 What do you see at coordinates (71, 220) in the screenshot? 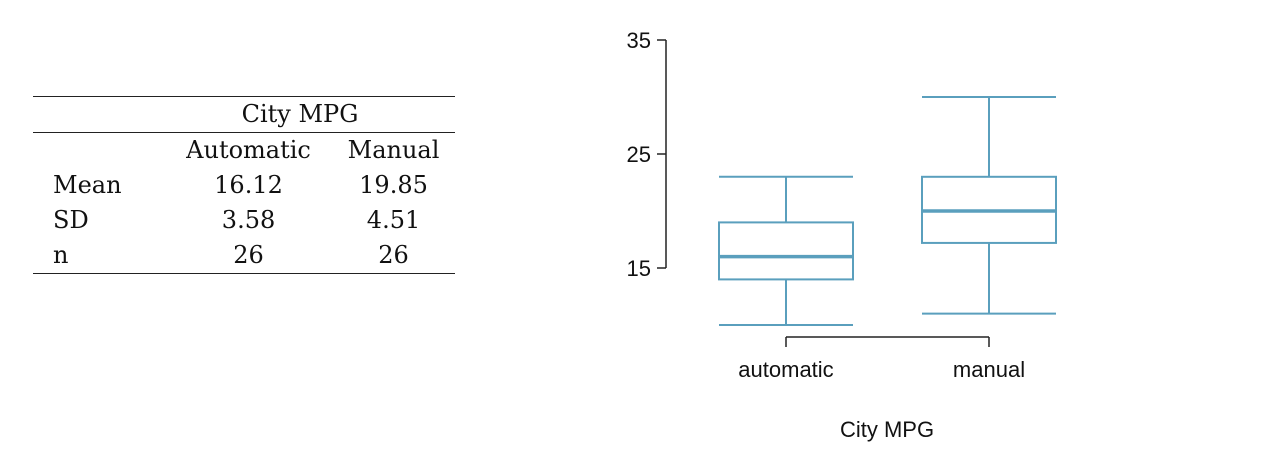
I see `row-label-sd: SD` at bounding box center [71, 220].